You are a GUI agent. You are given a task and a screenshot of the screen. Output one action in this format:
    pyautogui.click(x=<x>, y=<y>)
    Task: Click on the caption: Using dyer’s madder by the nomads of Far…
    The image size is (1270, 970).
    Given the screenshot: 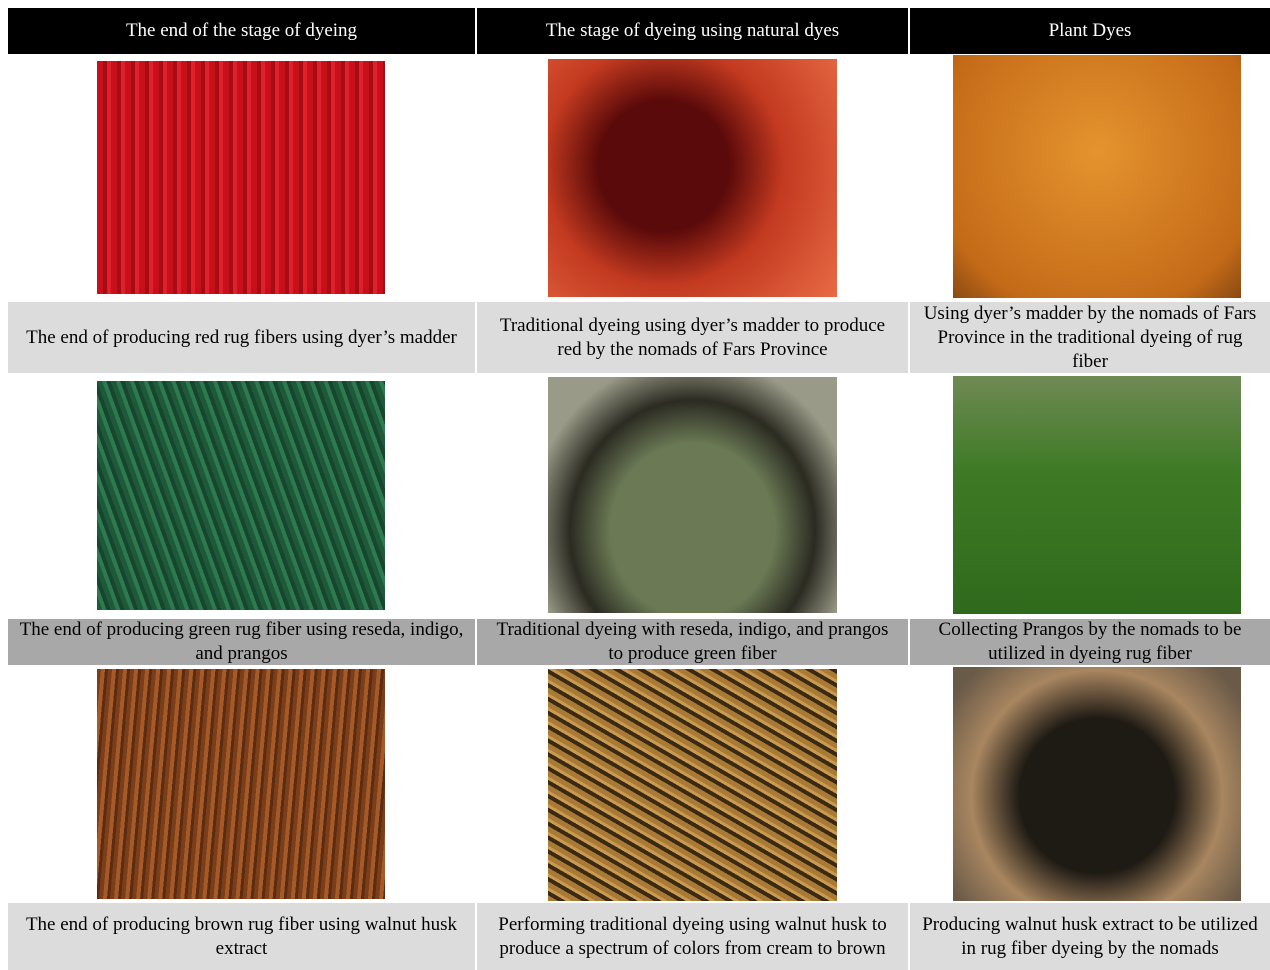 What is the action you would take?
    pyautogui.click(x=1090, y=337)
    